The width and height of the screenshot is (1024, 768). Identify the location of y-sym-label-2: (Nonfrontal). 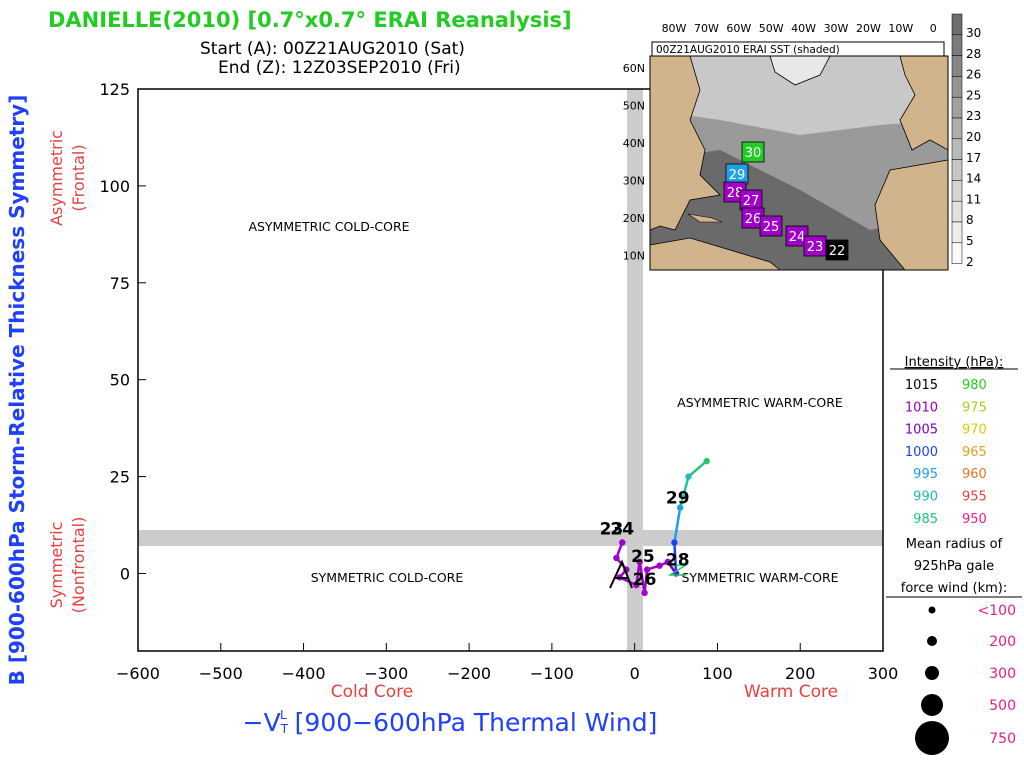
(78, 565).